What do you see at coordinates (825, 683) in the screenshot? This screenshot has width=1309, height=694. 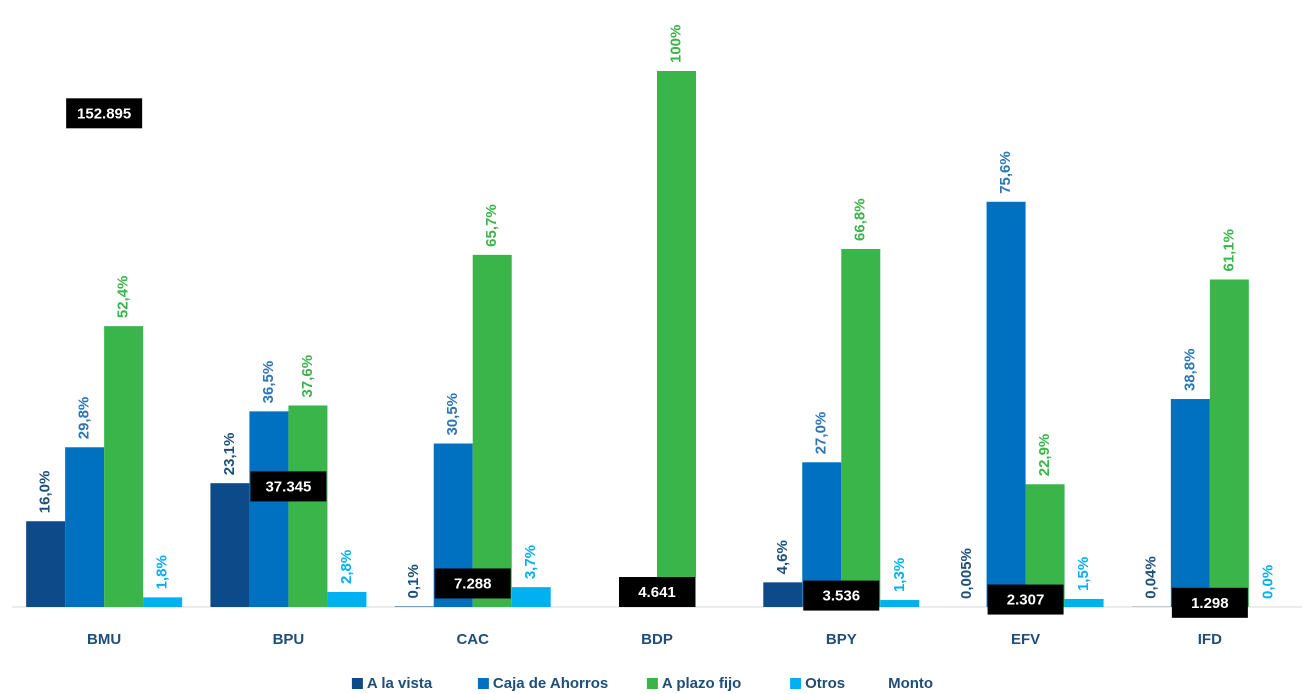 I see `legend-label: Otros` at bounding box center [825, 683].